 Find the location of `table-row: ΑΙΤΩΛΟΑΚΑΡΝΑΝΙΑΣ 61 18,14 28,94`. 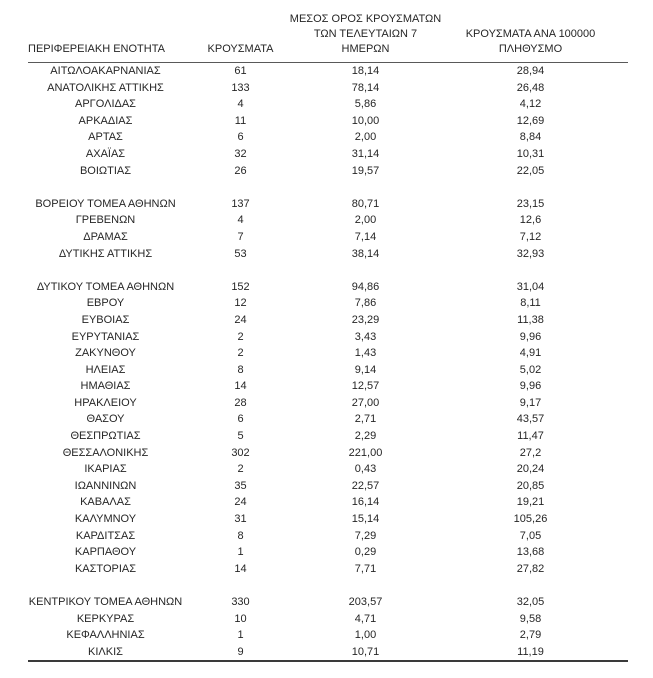

table-row: ΑΙΤΩΛΟΑΚΑΡΝΑΝΙΑΣ 61 18,14 28,94 is located at coordinates (328, 71).